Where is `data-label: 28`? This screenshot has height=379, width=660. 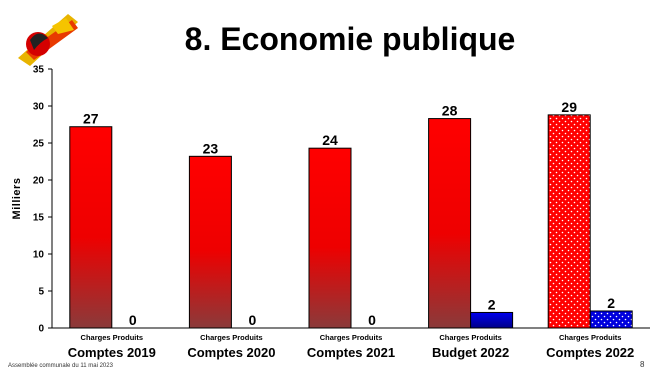 data-label: 28 is located at coordinates (450, 111).